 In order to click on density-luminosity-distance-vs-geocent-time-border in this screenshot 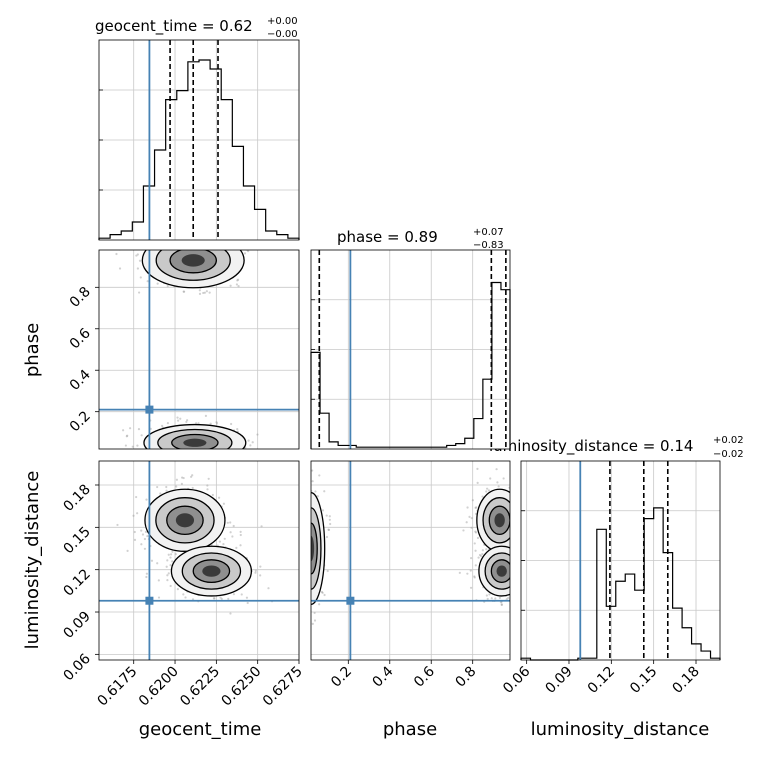, I will do `click(199, 560)`.